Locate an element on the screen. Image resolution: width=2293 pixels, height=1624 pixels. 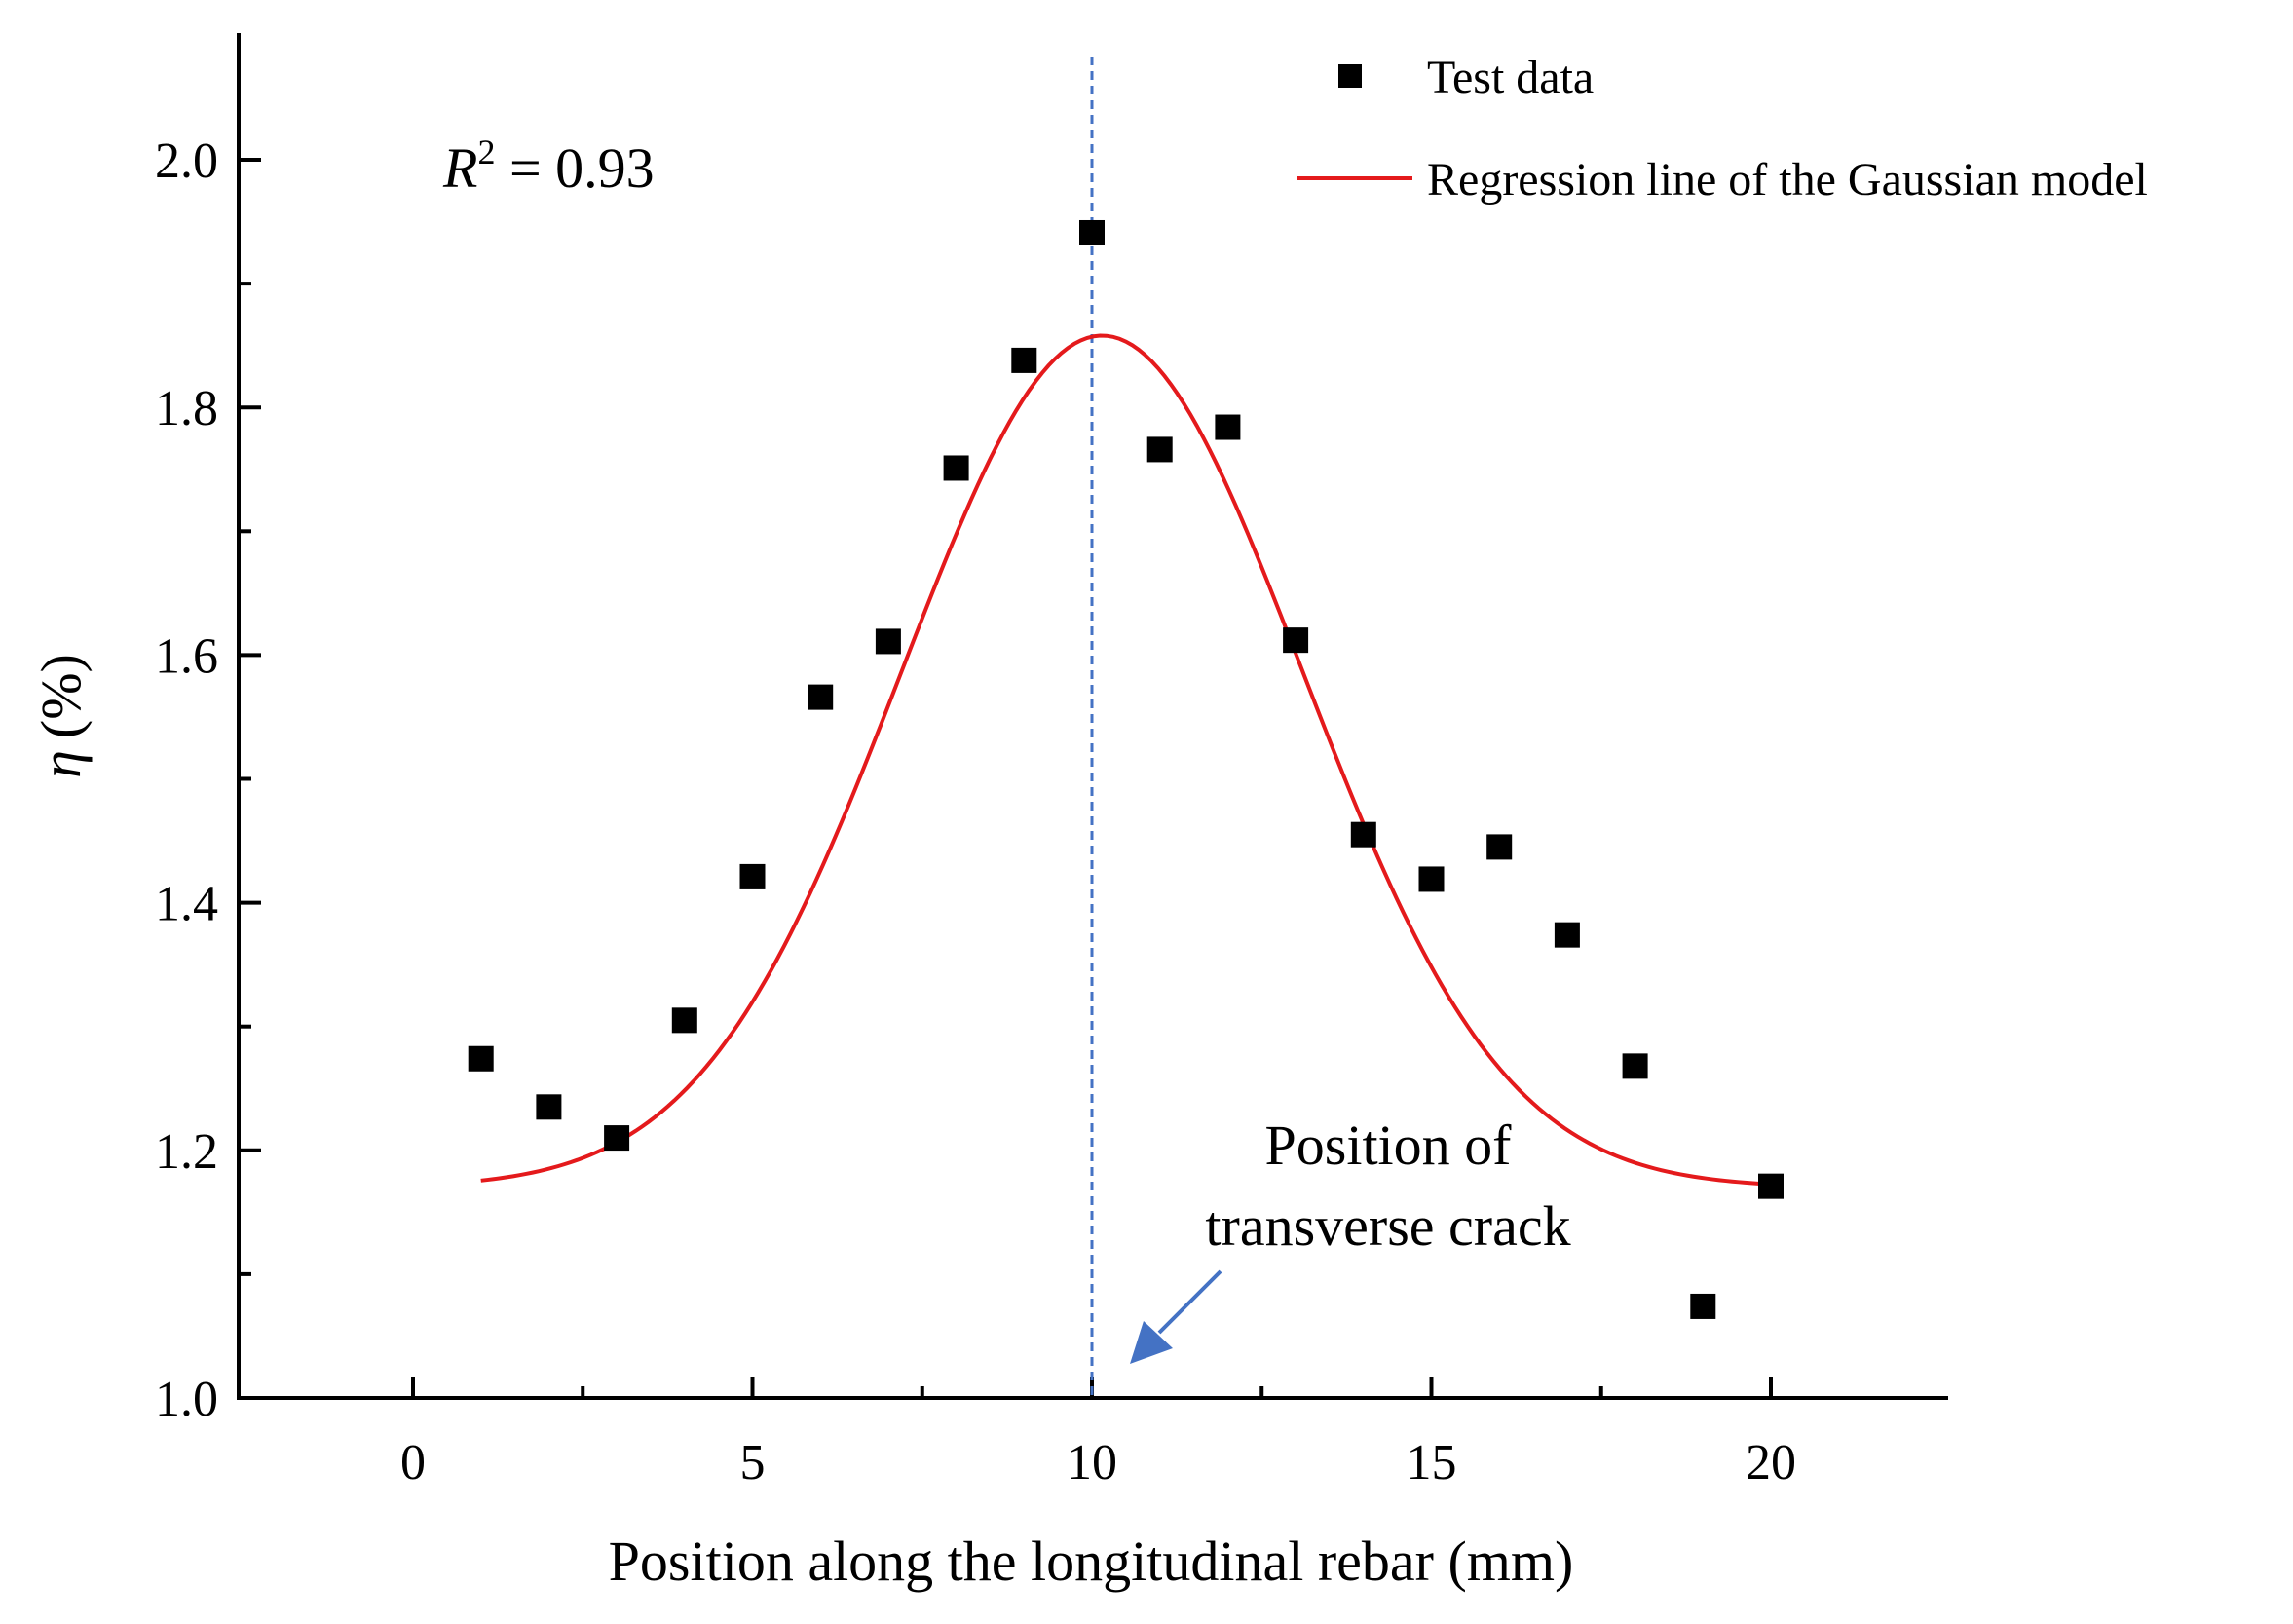
crack-arrow-shaft is located at coordinates (1189, 1302).